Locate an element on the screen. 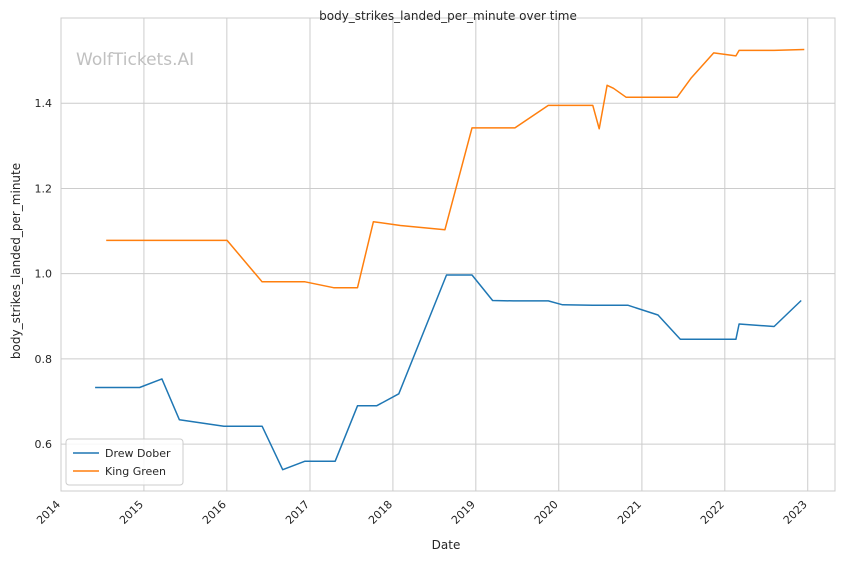 Image resolution: width=844 pixels, height=565 pixels. y-tick-label: 0.6 is located at coordinates (44, 444).